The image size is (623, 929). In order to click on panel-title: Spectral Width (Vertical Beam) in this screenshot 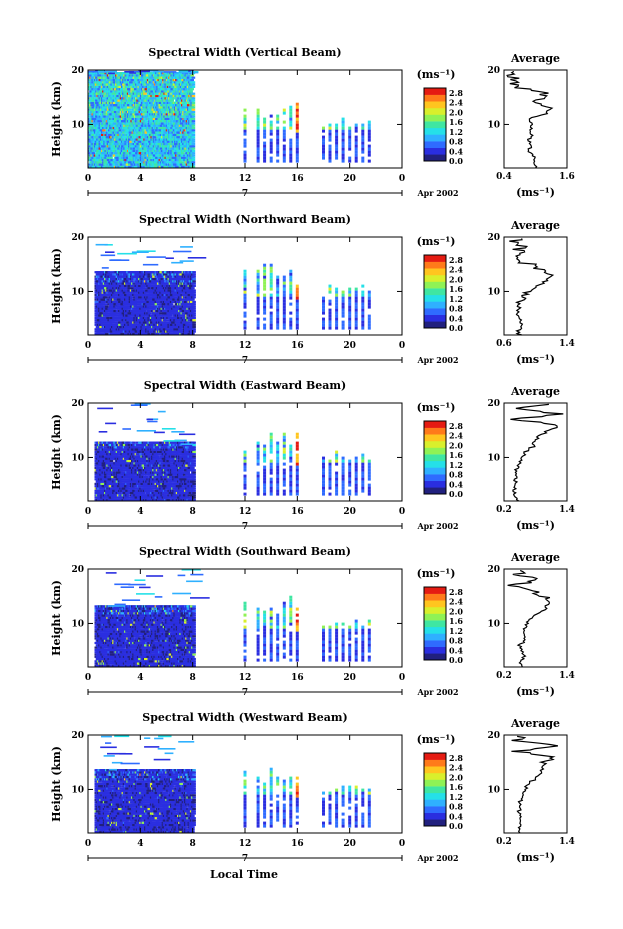, I will do `click(244, 52)`.